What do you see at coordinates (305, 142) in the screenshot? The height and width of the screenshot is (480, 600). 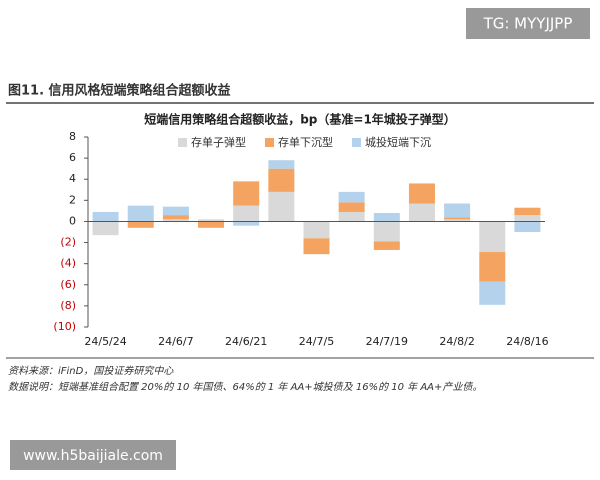 I see `legend-label: 存单下沉型` at bounding box center [305, 142].